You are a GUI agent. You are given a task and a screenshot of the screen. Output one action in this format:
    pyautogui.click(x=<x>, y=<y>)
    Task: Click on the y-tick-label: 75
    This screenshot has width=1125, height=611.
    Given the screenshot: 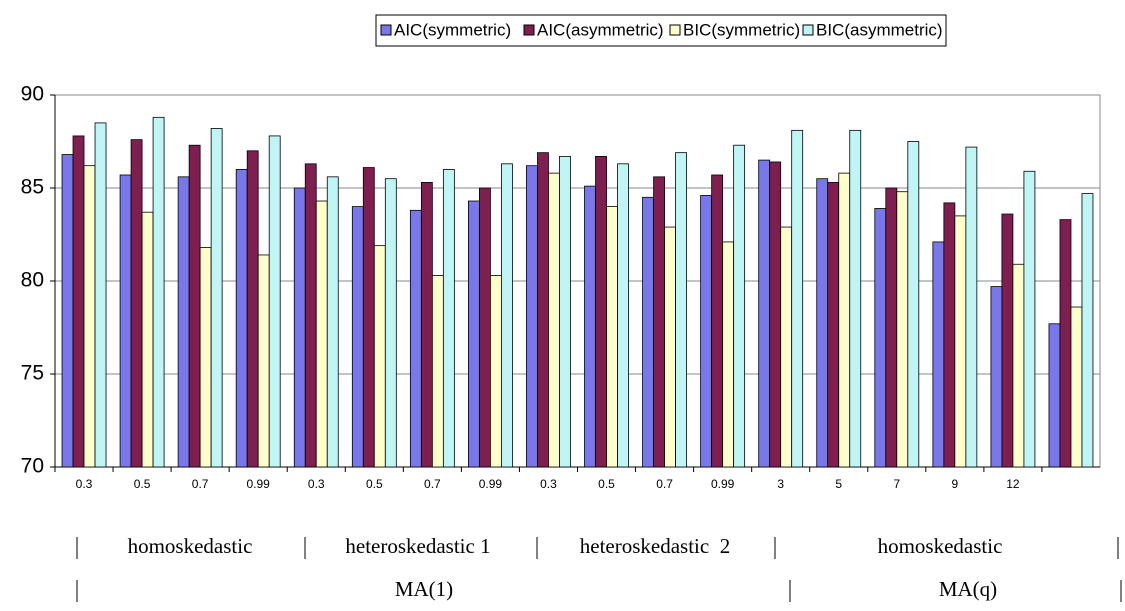 What is the action you would take?
    pyautogui.click(x=32, y=373)
    